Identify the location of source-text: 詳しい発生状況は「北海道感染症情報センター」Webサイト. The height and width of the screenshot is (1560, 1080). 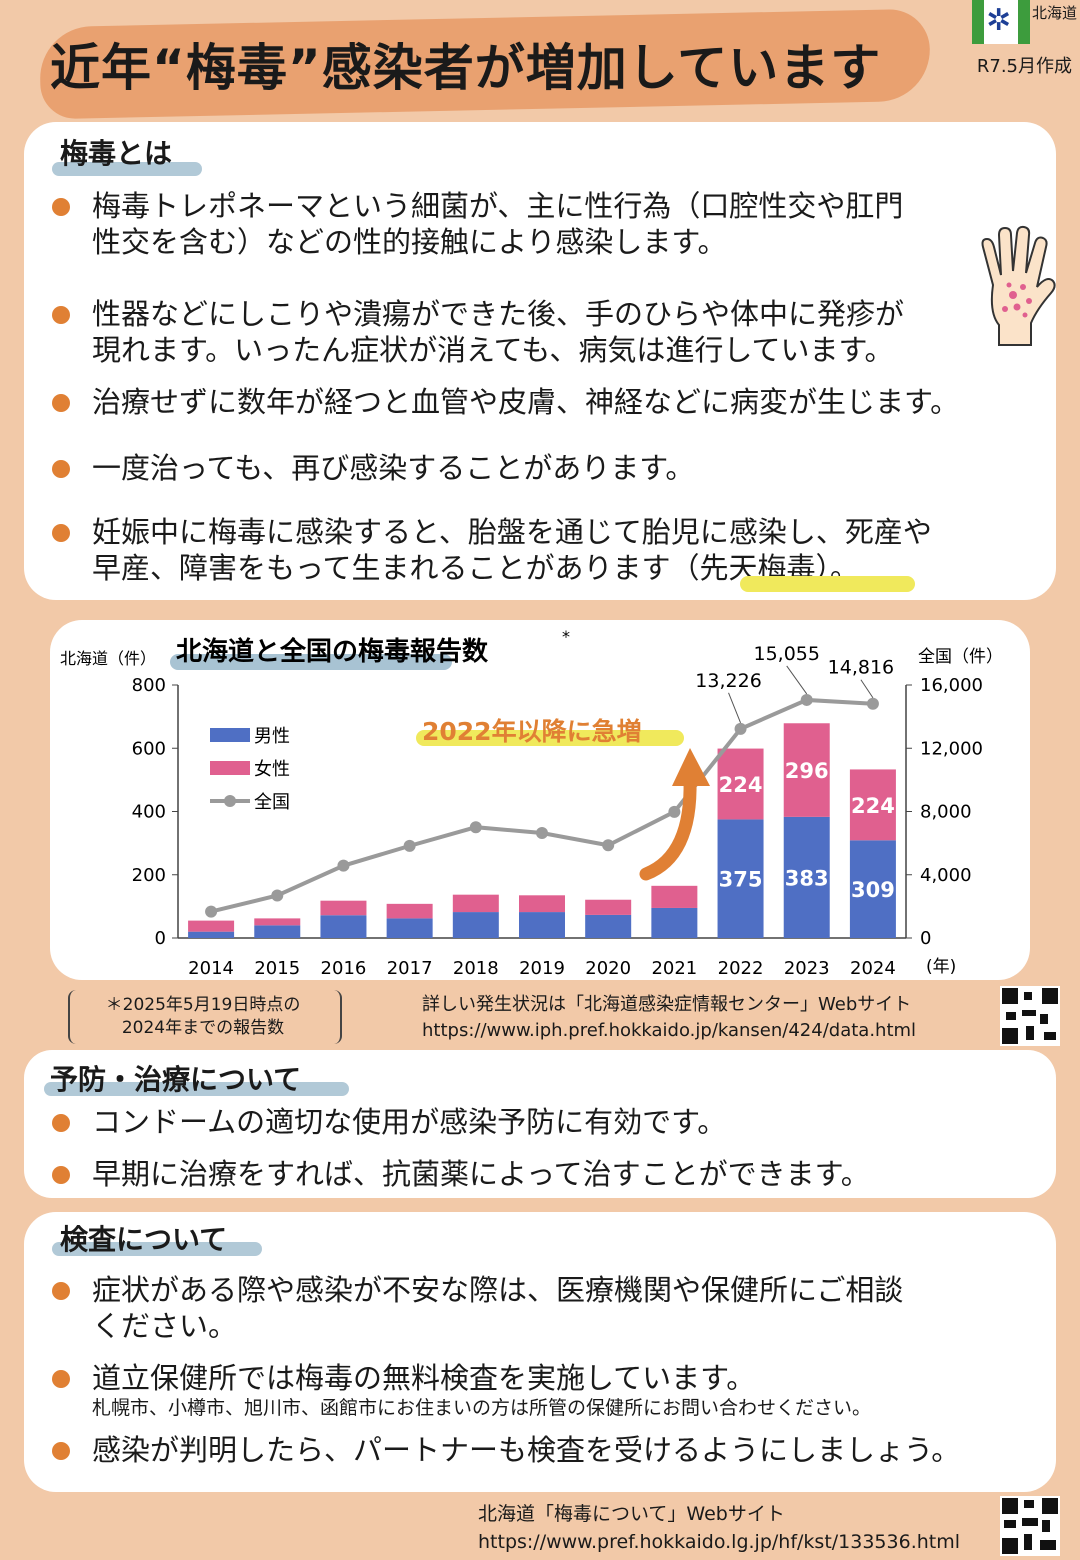
(667, 1004).